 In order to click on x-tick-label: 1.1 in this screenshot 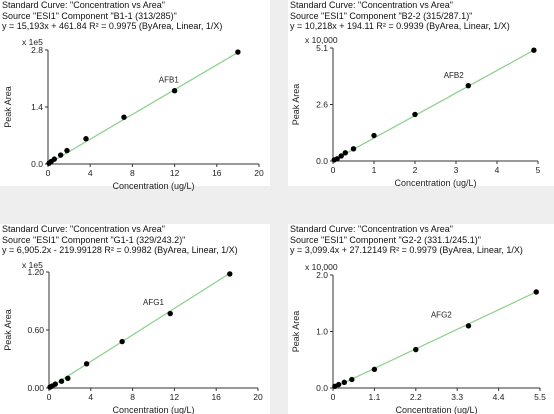, I will do `click(374, 397)`.